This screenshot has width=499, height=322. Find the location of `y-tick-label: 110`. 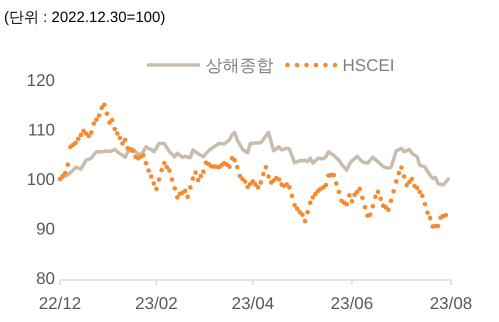

y-tick-label: 110 is located at coordinates (41, 130).